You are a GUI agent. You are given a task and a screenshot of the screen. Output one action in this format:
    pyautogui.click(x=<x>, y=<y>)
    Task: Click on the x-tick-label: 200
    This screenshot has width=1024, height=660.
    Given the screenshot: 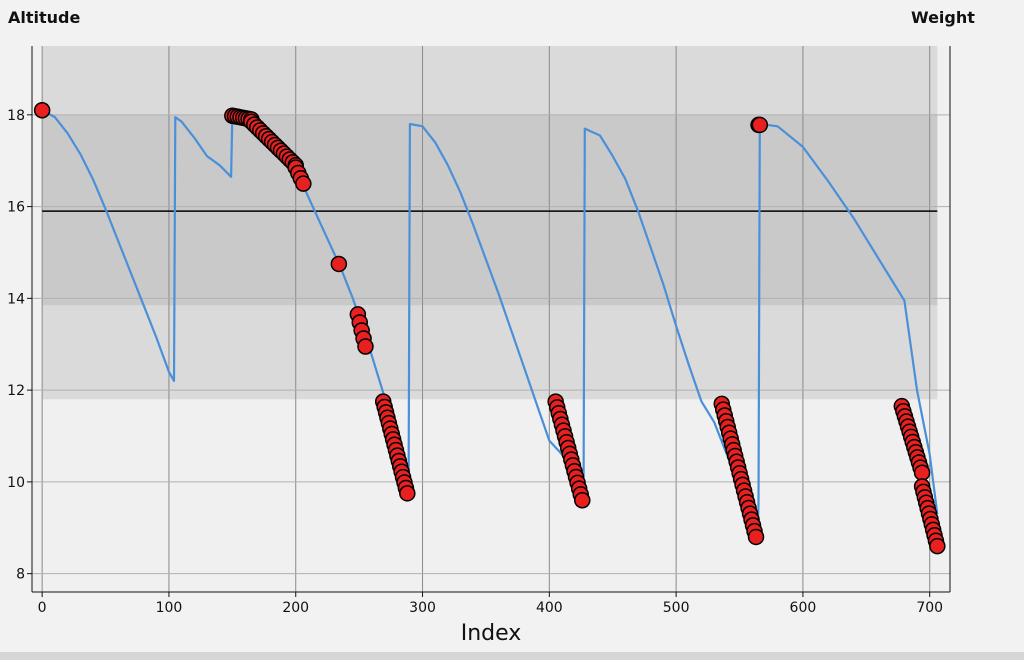 What is the action you would take?
    pyautogui.click(x=295, y=608)
    